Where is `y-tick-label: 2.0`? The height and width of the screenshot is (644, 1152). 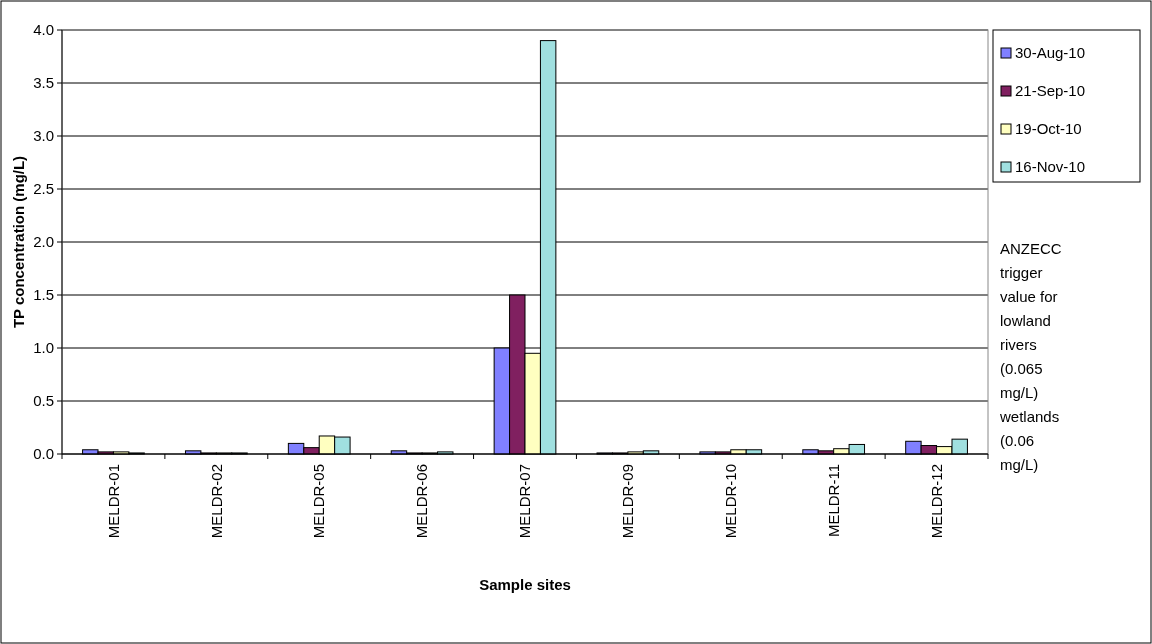
y-tick-label: 2.0 is located at coordinates (43, 242).